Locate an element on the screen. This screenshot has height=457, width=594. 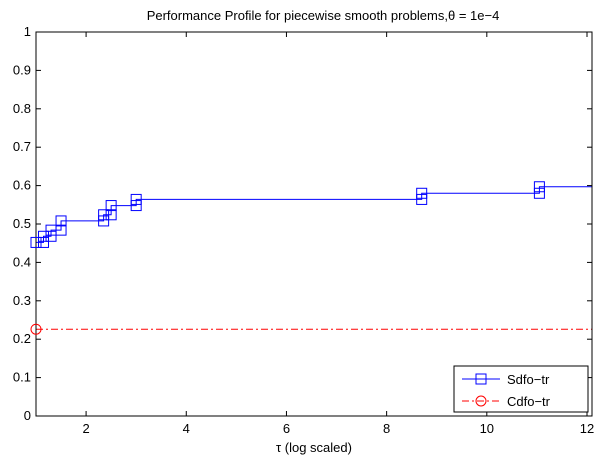
x-tick-label: 6 is located at coordinates (286, 428).